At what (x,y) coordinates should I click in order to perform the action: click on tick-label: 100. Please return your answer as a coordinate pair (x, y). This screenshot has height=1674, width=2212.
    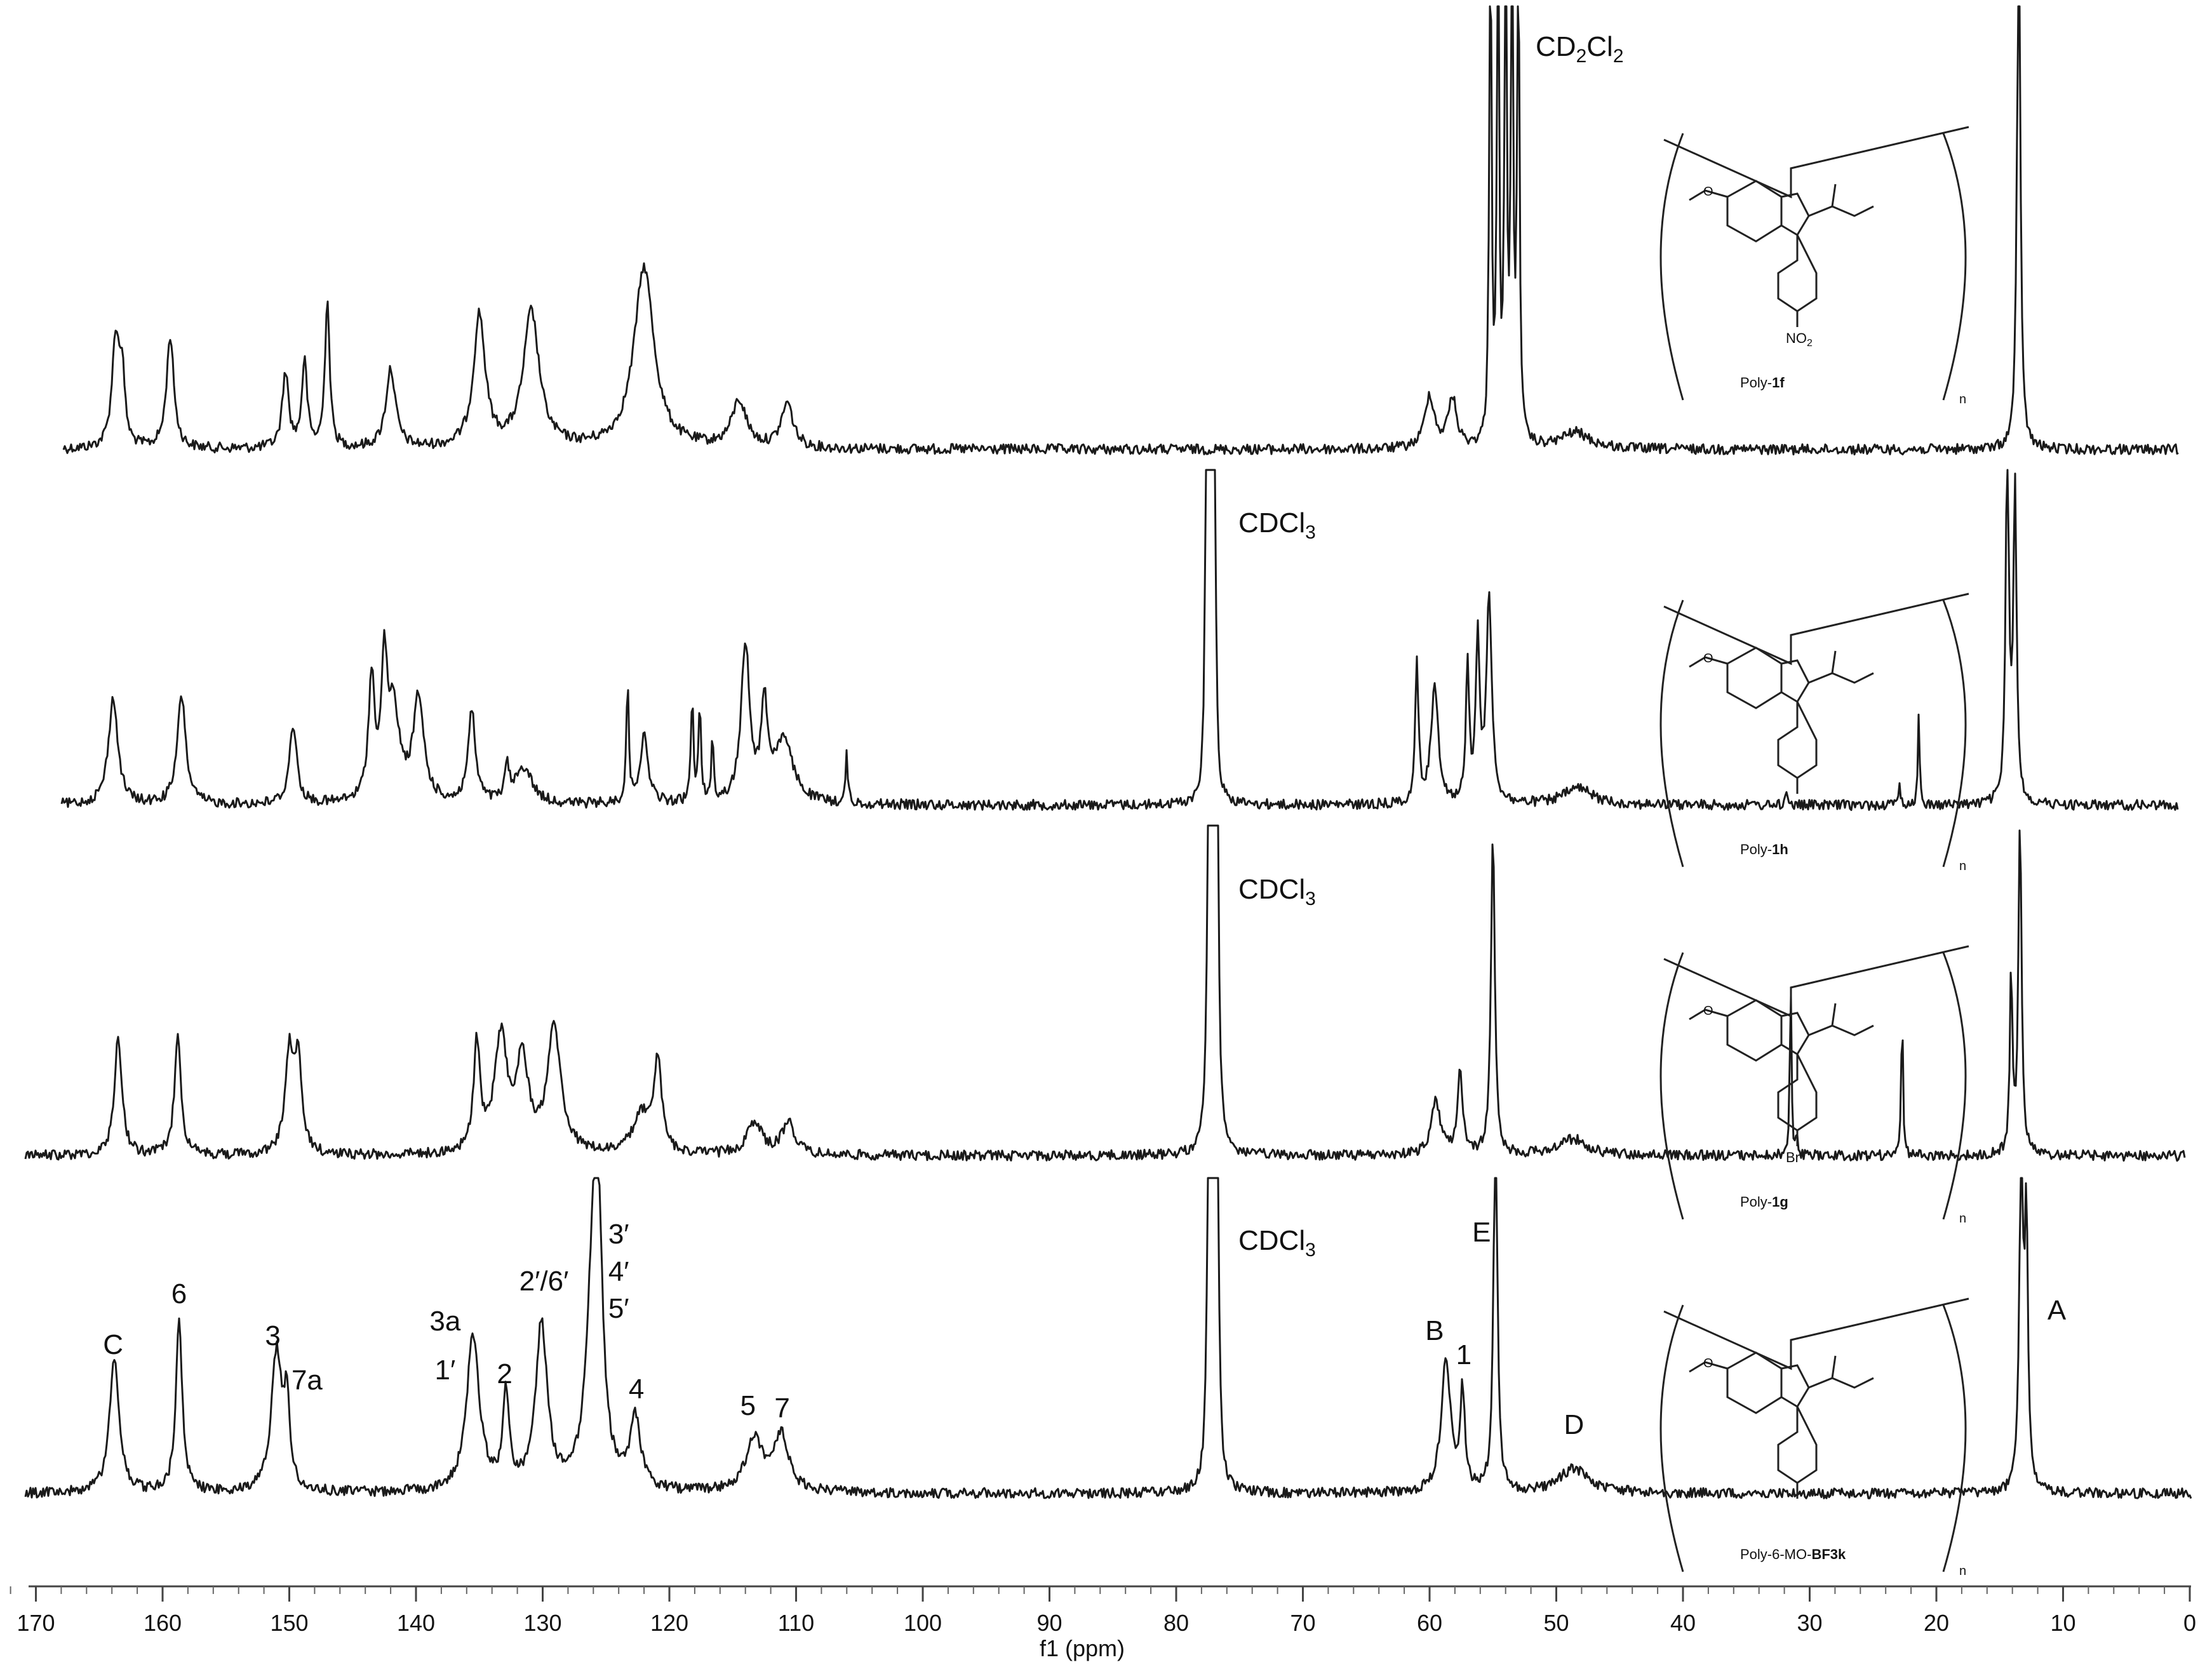
    Looking at the image, I should click on (923, 1623).